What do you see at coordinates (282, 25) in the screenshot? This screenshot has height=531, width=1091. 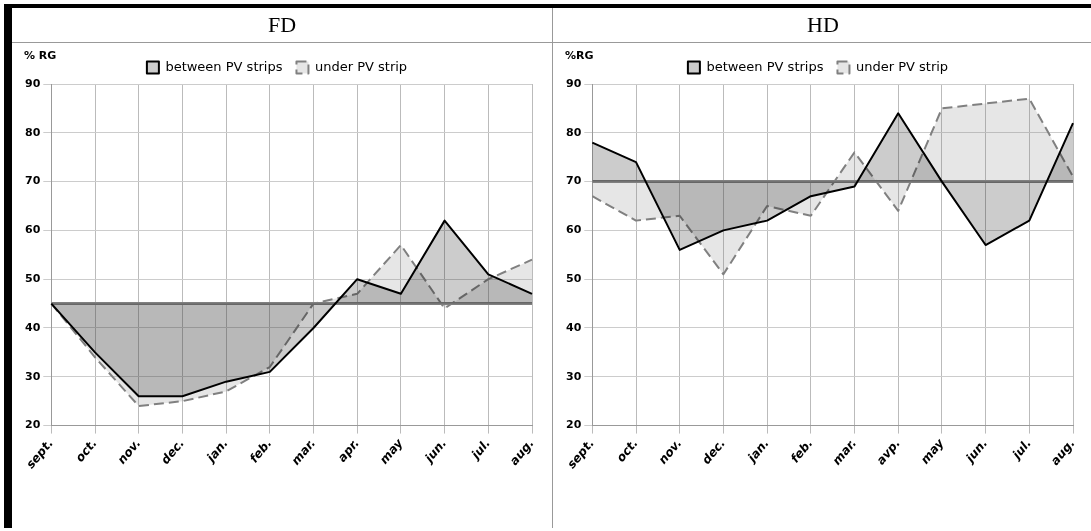 I see `chart-title: FD` at bounding box center [282, 25].